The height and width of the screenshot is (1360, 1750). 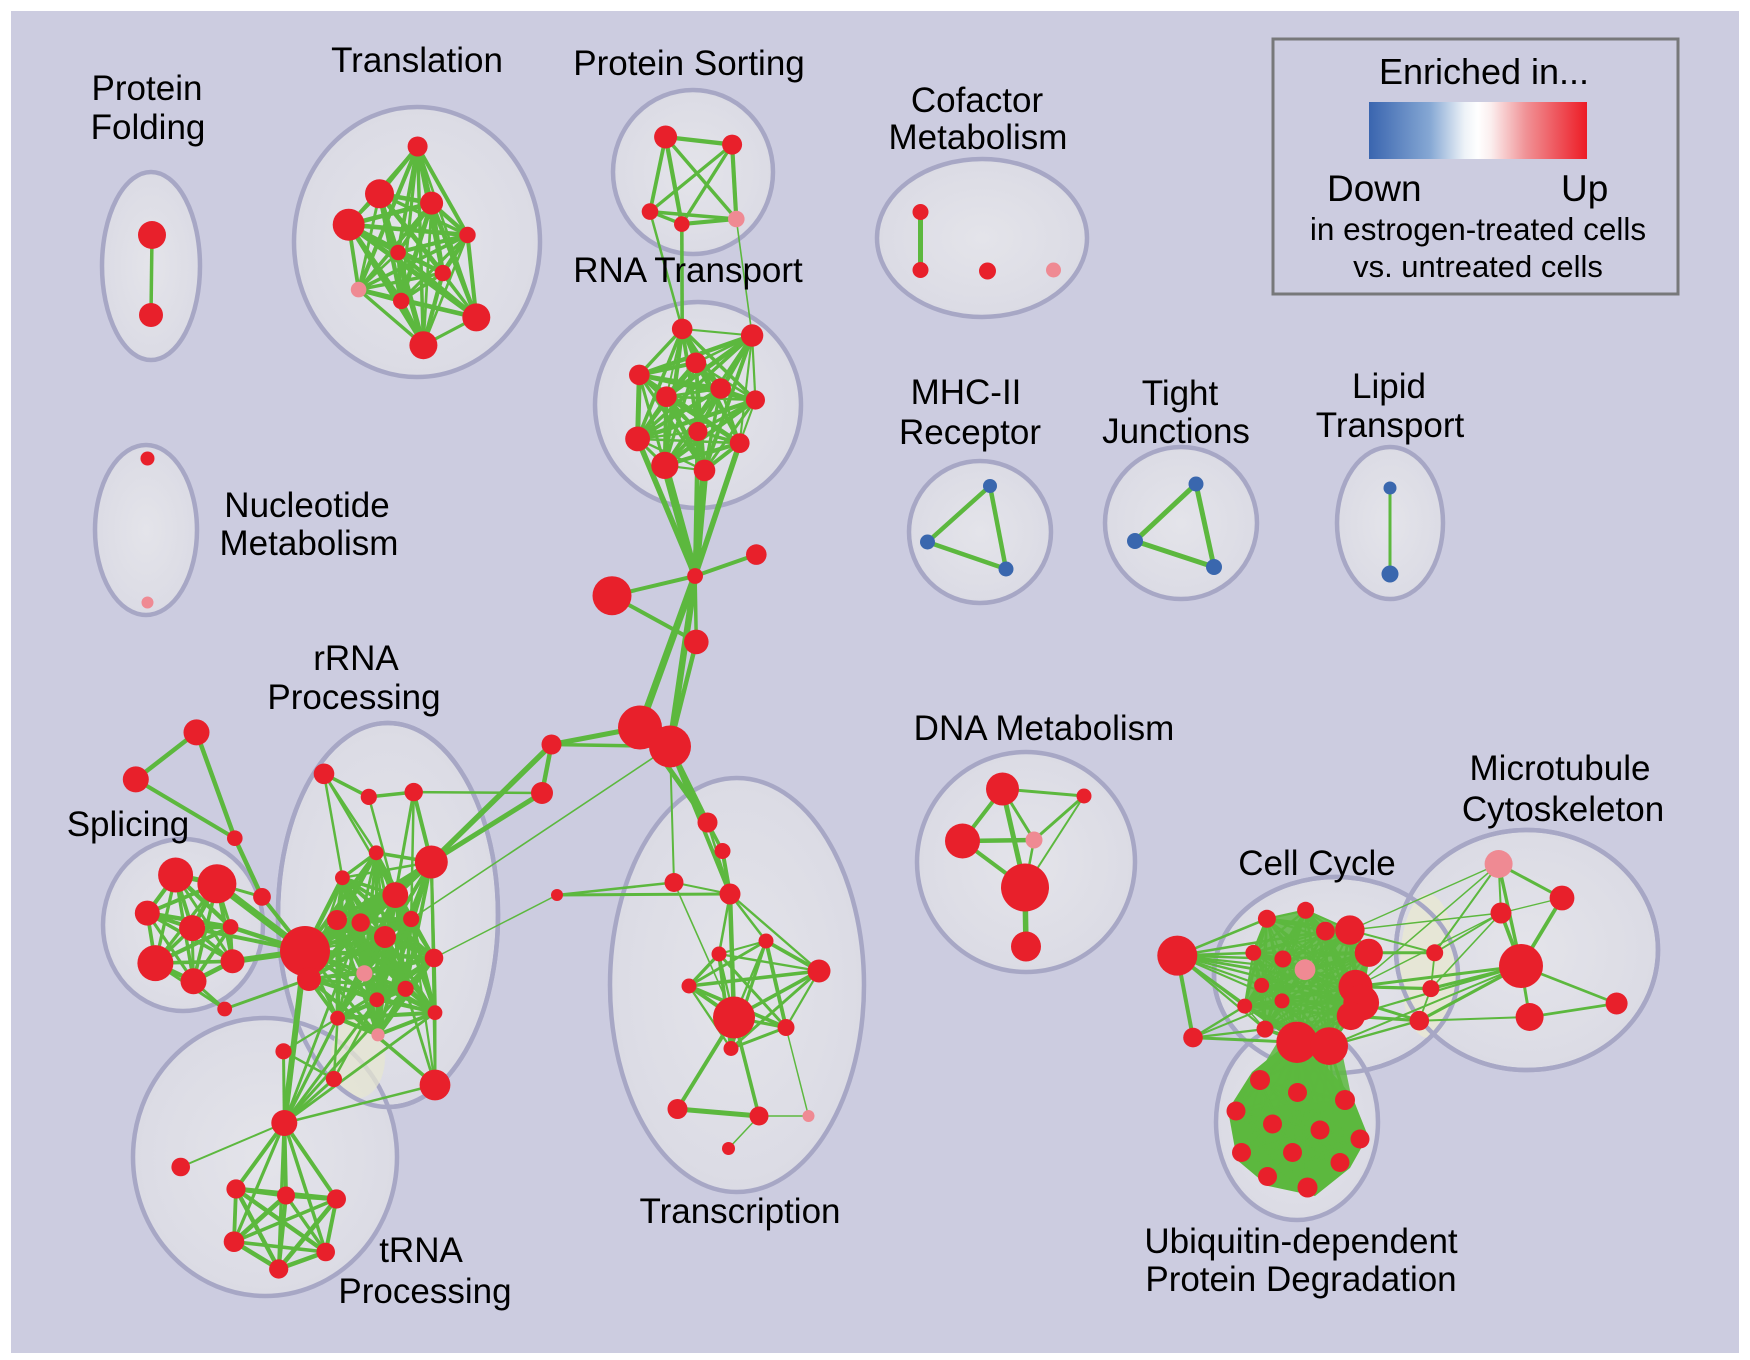 I want to click on svg-text: Microtubule, so click(x=1560, y=768).